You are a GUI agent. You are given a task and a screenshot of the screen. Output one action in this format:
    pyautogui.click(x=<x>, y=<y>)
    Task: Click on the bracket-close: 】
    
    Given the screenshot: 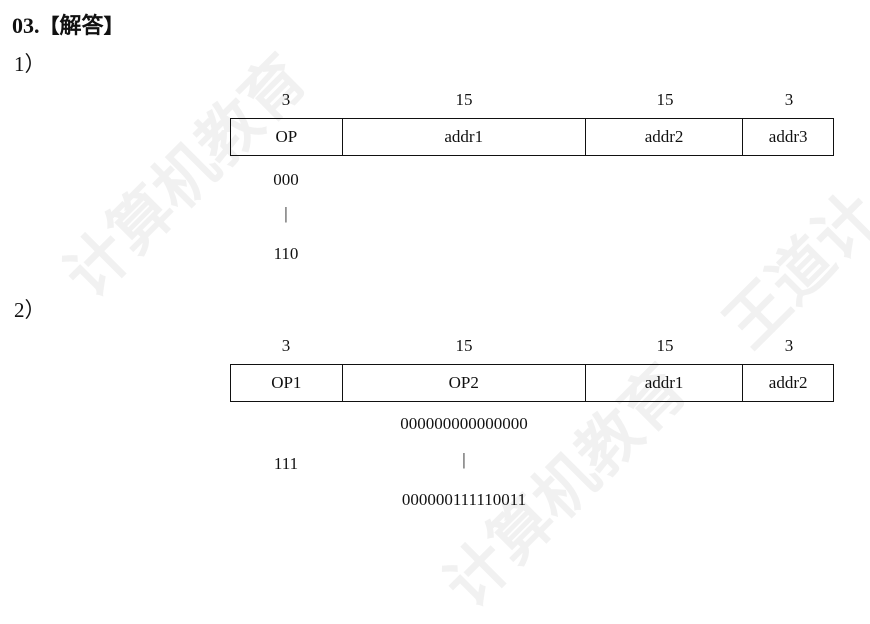 What is the action you would take?
    pyautogui.click(x=113, y=26)
    